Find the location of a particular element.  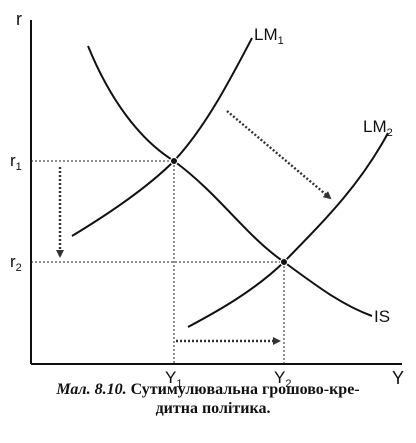

r1-label: r1 is located at coordinates (16, 162).